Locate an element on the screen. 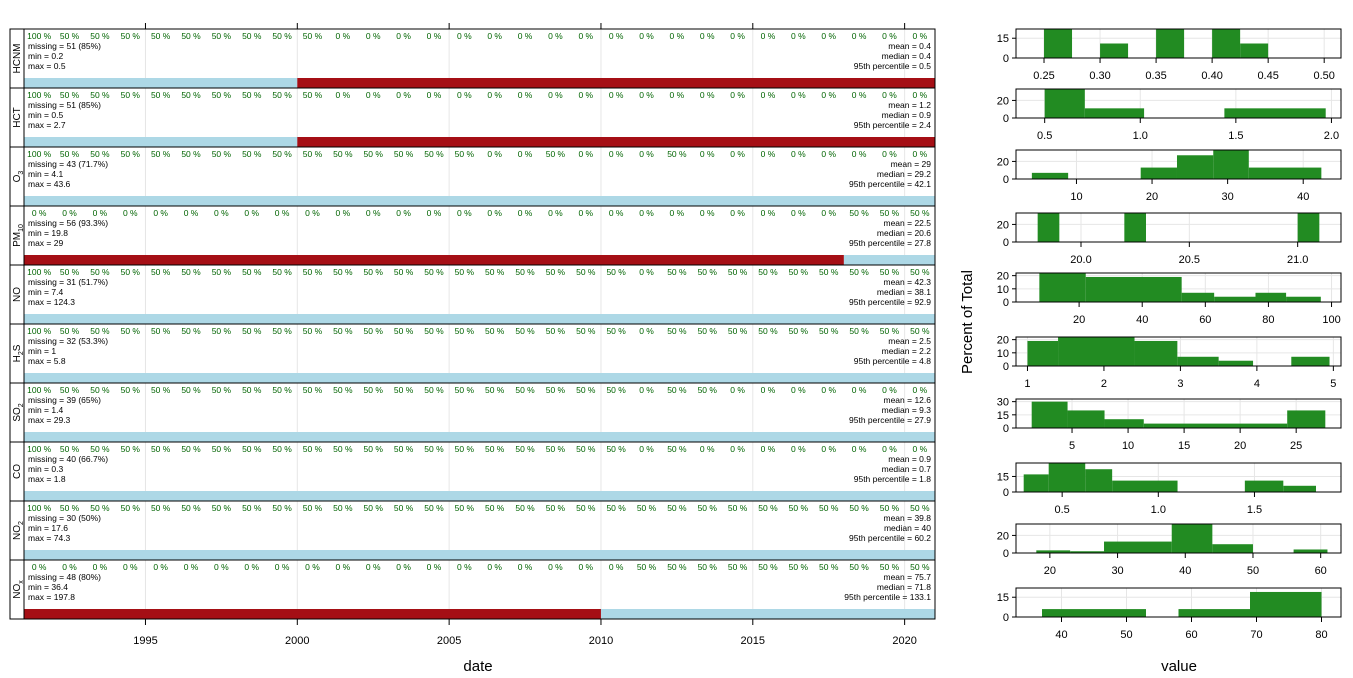  x-tick-label: 50 is located at coordinates (1253, 571).